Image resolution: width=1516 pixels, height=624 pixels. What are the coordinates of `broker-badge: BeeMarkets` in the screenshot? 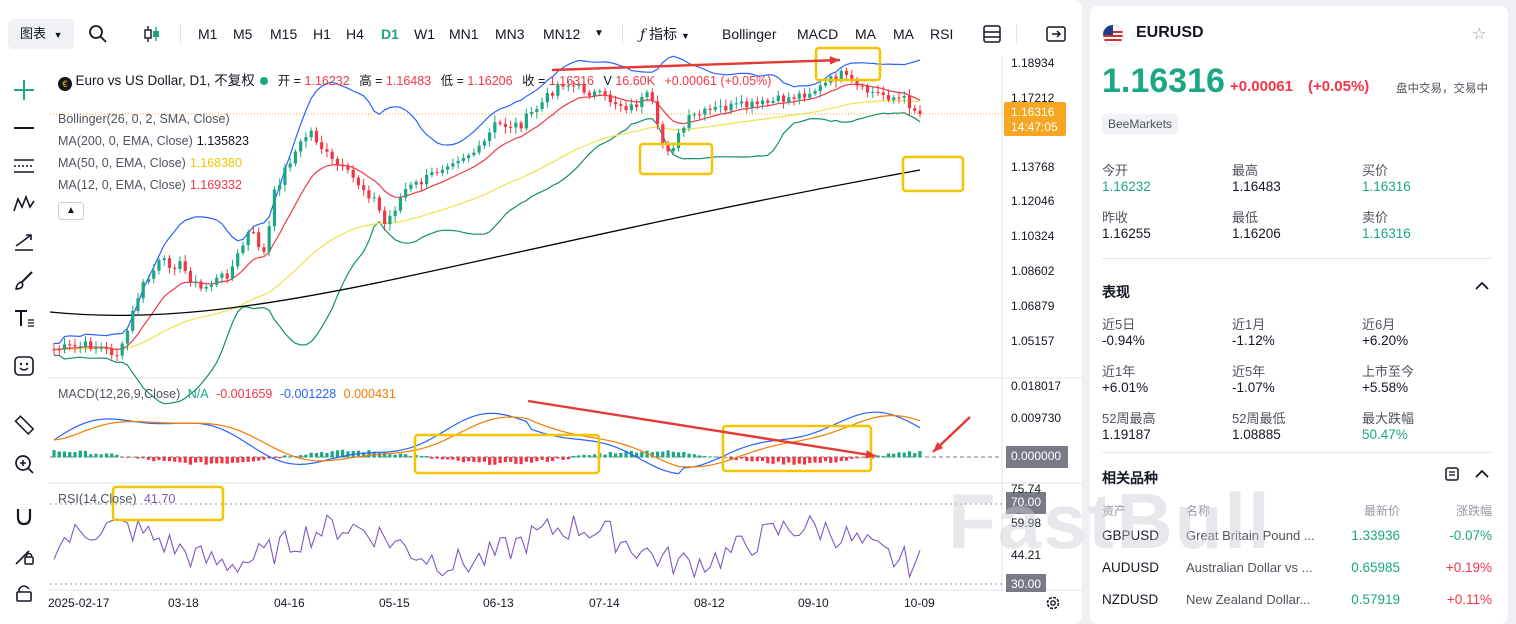 It's located at (1140, 124).